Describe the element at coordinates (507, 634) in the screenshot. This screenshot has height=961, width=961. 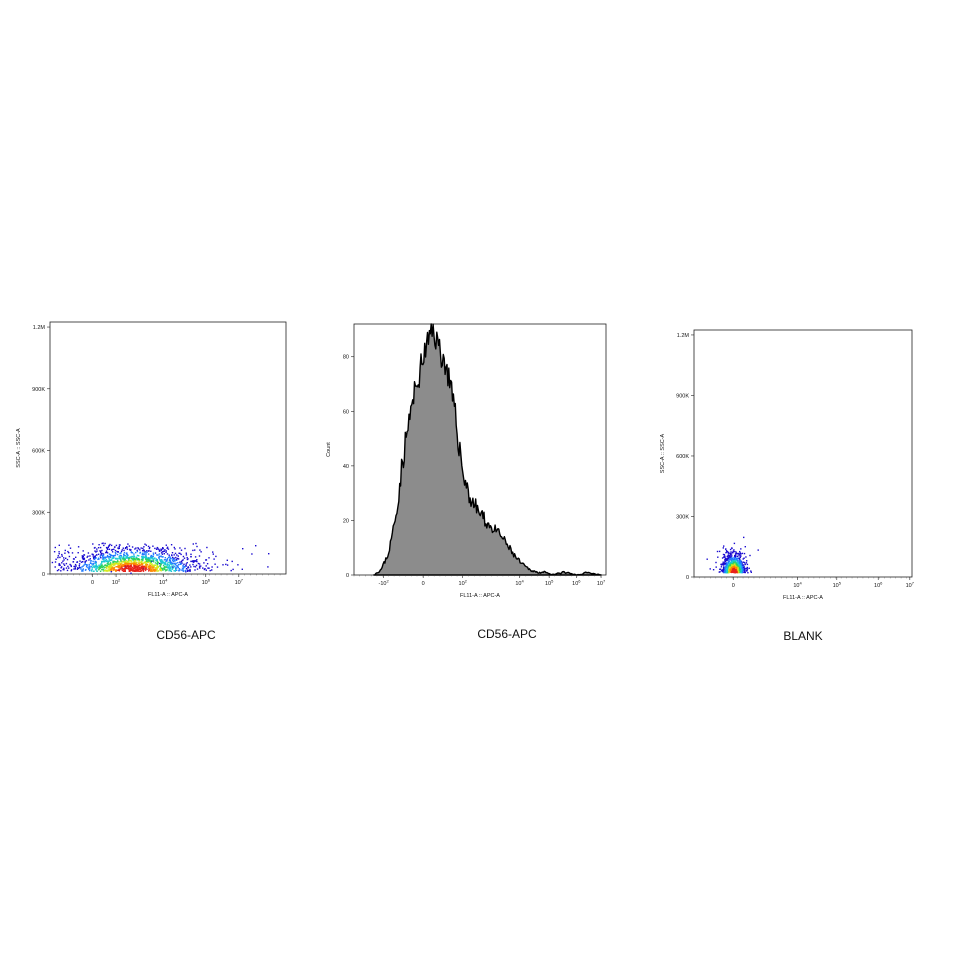
I see `chart-2-caption: CD56-APC` at that location.